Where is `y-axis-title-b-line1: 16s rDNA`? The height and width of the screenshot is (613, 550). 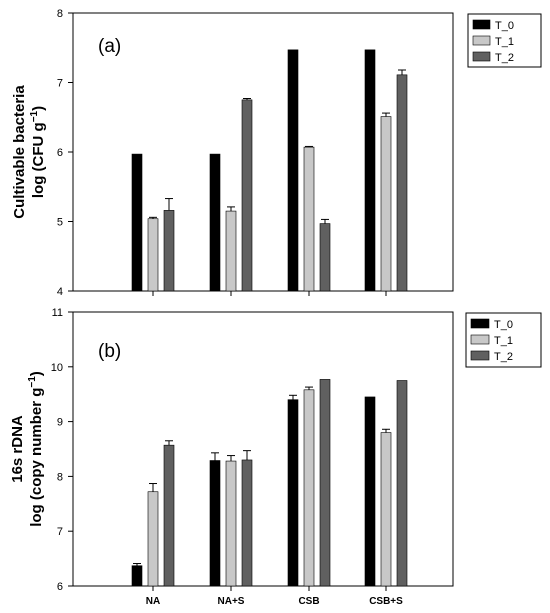 y-axis-title-b-line1: 16s rDNA is located at coordinates (17, 449).